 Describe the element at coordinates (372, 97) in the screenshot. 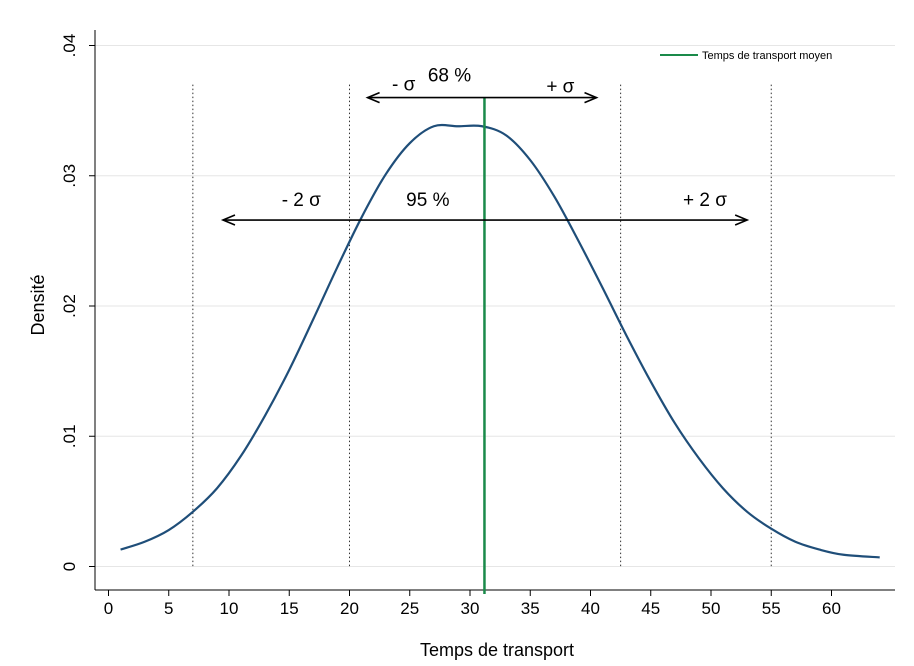

I see `sigma1-arrow-head-left` at that location.